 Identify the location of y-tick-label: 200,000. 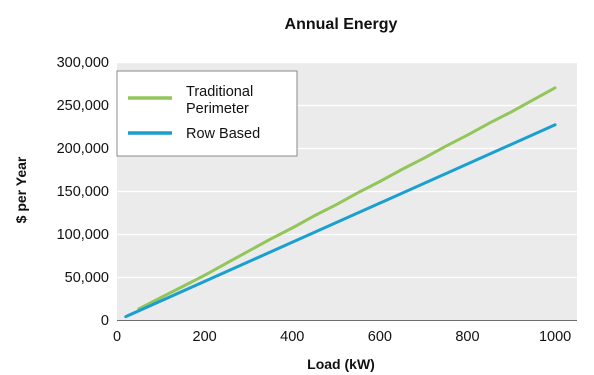
(83, 149).